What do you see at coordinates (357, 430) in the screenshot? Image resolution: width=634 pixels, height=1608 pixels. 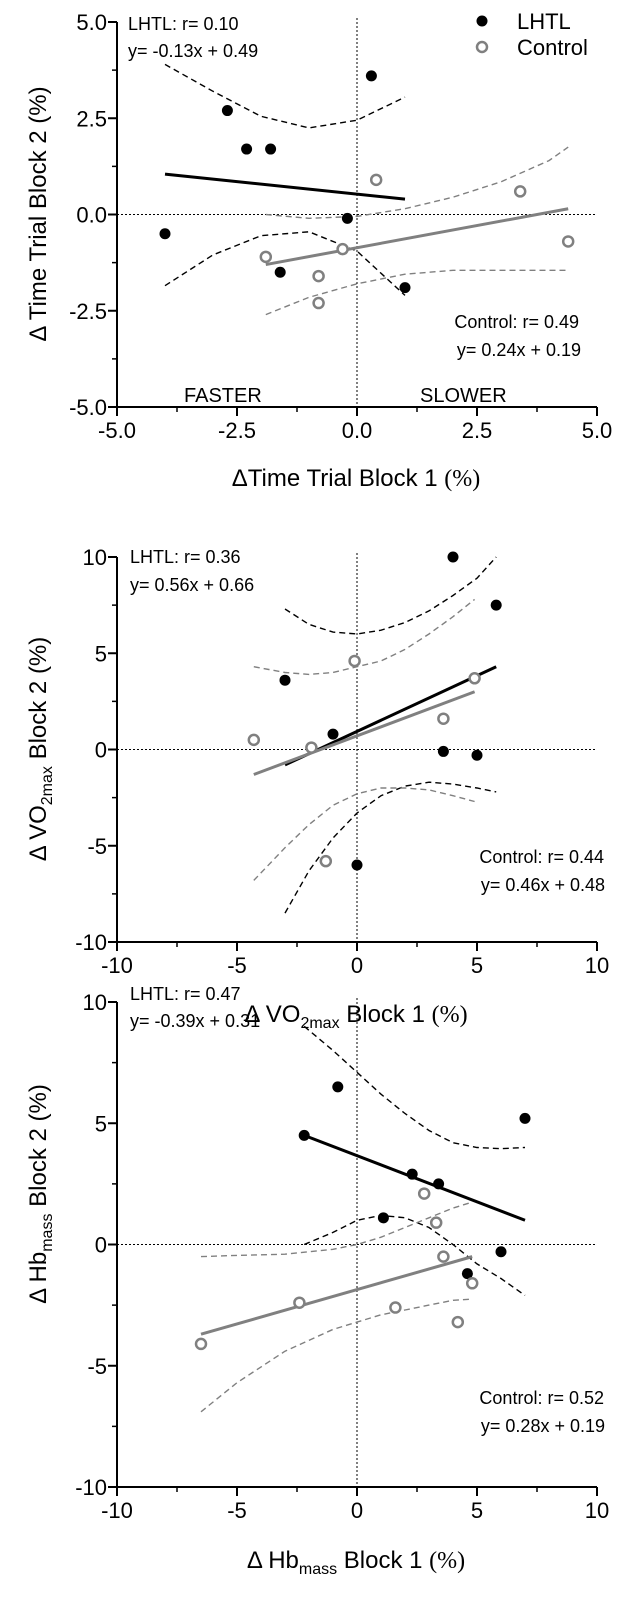 I see `x-tick-label: 0.0` at bounding box center [357, 430].